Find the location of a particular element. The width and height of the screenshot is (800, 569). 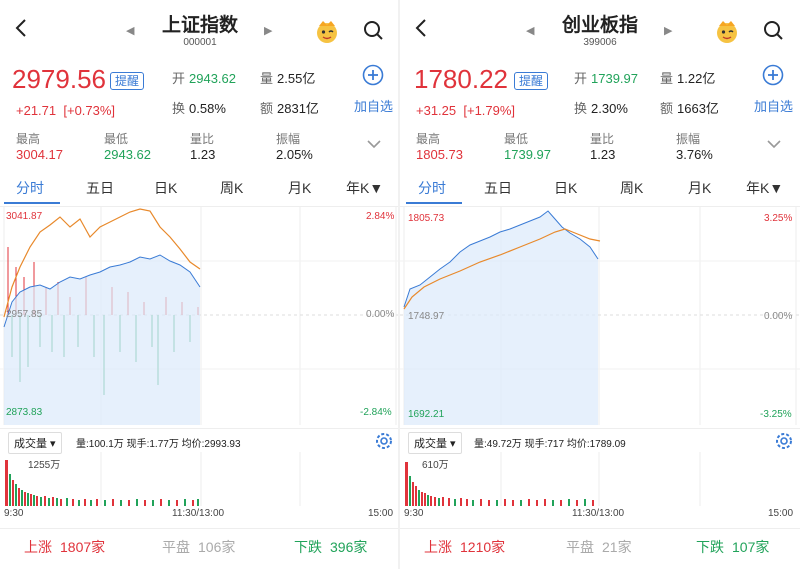

amount: 额 1663亿 is located at coordinates (689, 108).